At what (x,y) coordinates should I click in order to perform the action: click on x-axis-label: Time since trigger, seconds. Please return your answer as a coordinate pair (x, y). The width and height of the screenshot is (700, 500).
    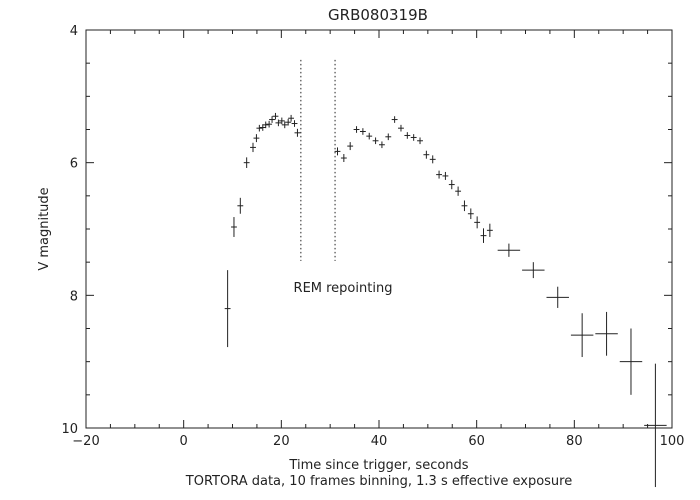
    Looking at the image, I should click on (378, 465).